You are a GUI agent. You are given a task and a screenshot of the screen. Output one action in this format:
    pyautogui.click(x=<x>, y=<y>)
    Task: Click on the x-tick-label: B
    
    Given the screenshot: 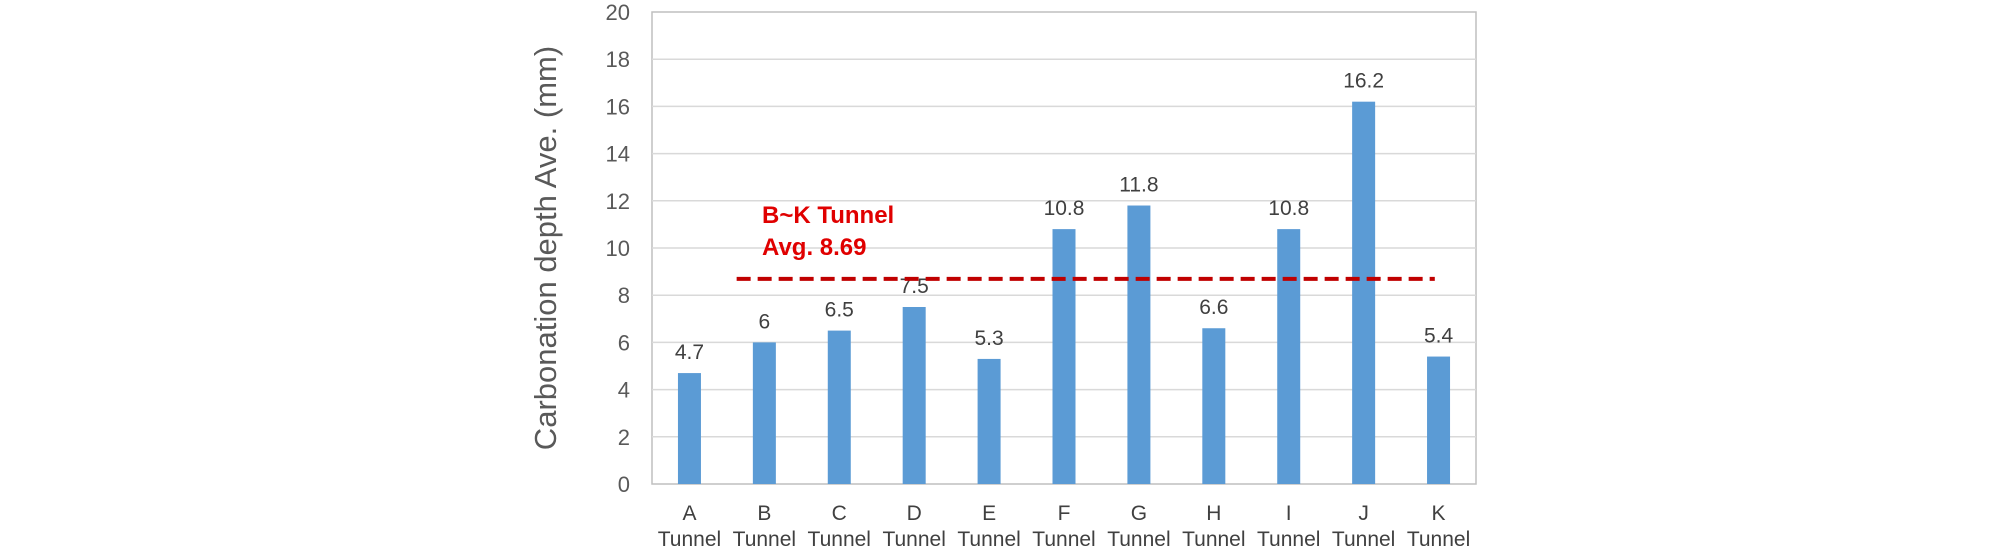 What is the action you would take?
    pyautogui.click(x=764, y=513)
    